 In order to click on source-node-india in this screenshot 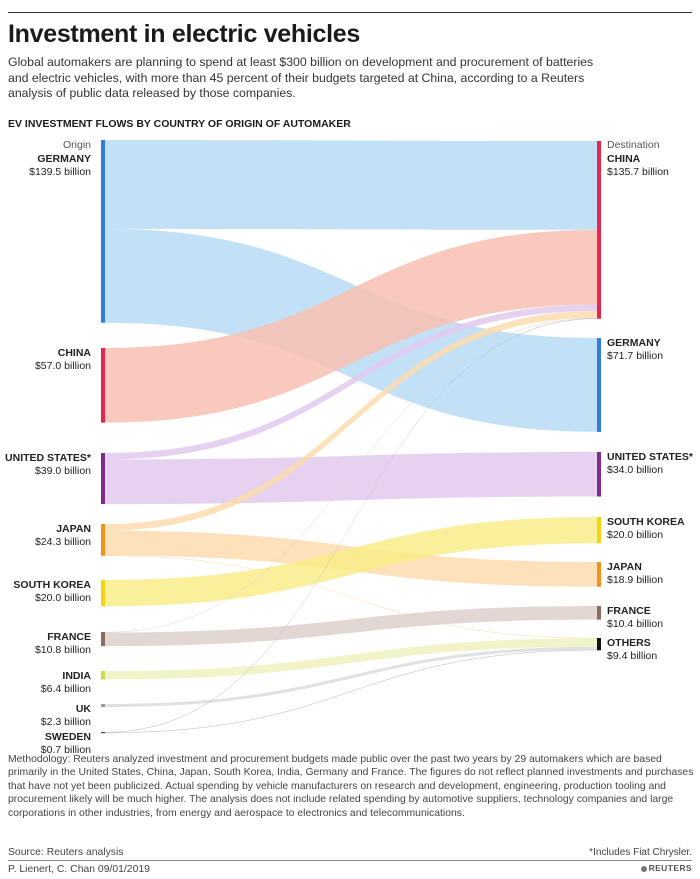, I will do `click(103, 675)`.